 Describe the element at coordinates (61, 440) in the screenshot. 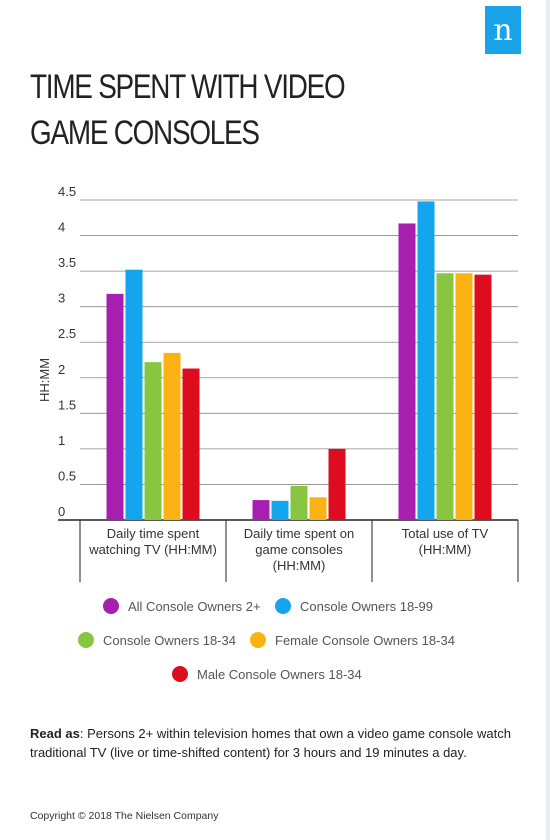

I see `y-tick-label: 1` at that location.